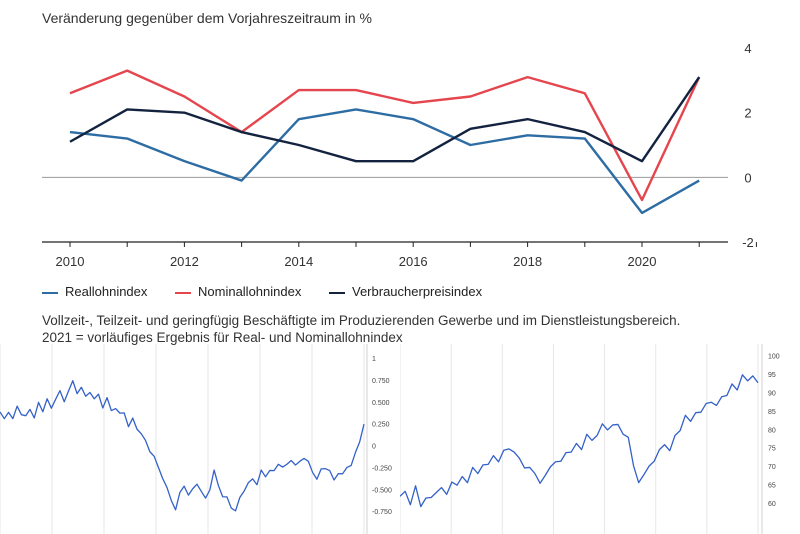 Image resolution: width=800 pixels, height=534 pixels. What do you see at coordinates (772, 504) in the screenshot?
I see `y-tick-label: 60` at bounding box center [772, 504].